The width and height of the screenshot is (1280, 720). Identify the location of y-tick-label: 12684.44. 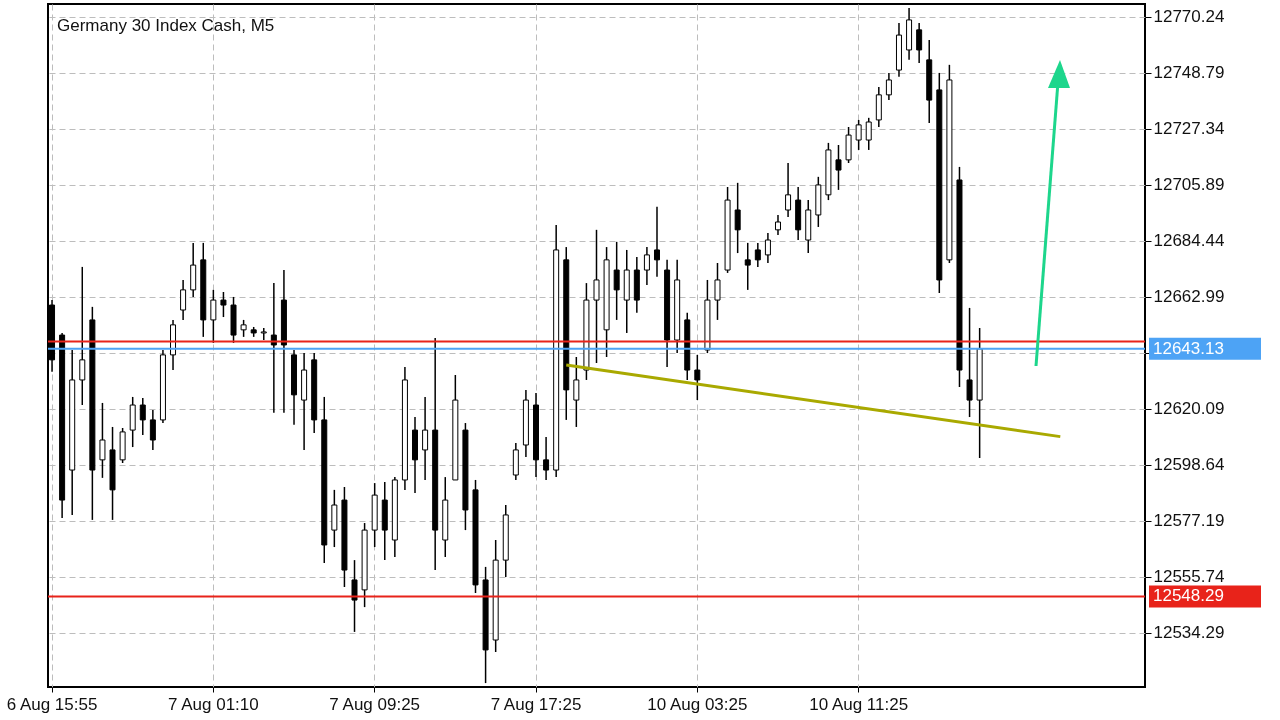
(1189, 241).